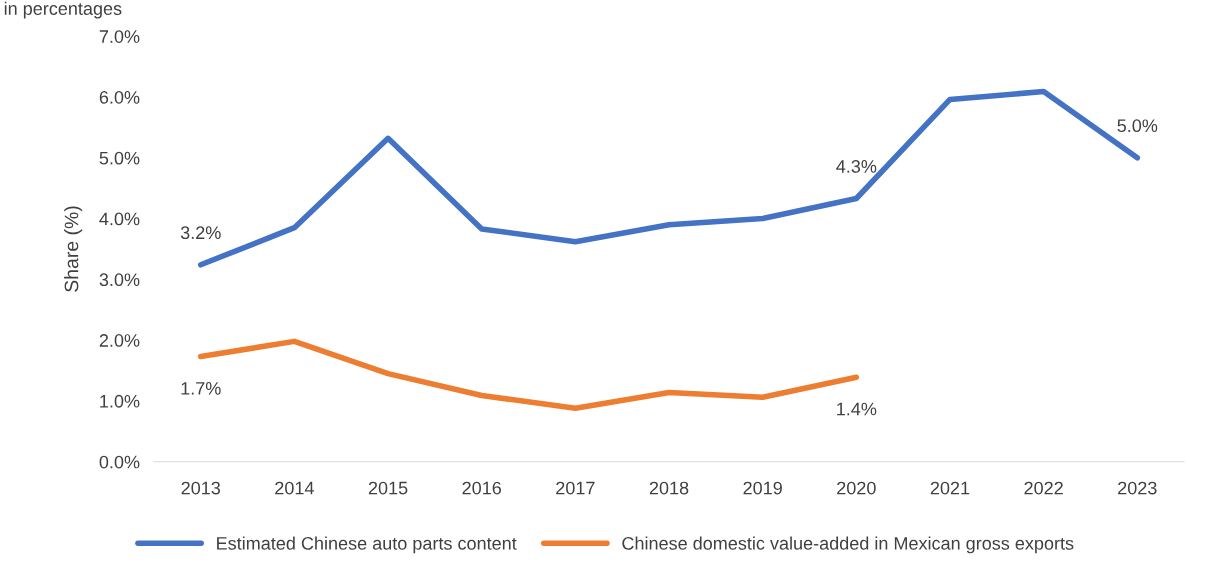 This screenshot has width=1212, height=575. What do you see at coordinates (120, 401) in the screenshot?
I see `y-tick-label: 1.0%` at bounding box center [120, 401].